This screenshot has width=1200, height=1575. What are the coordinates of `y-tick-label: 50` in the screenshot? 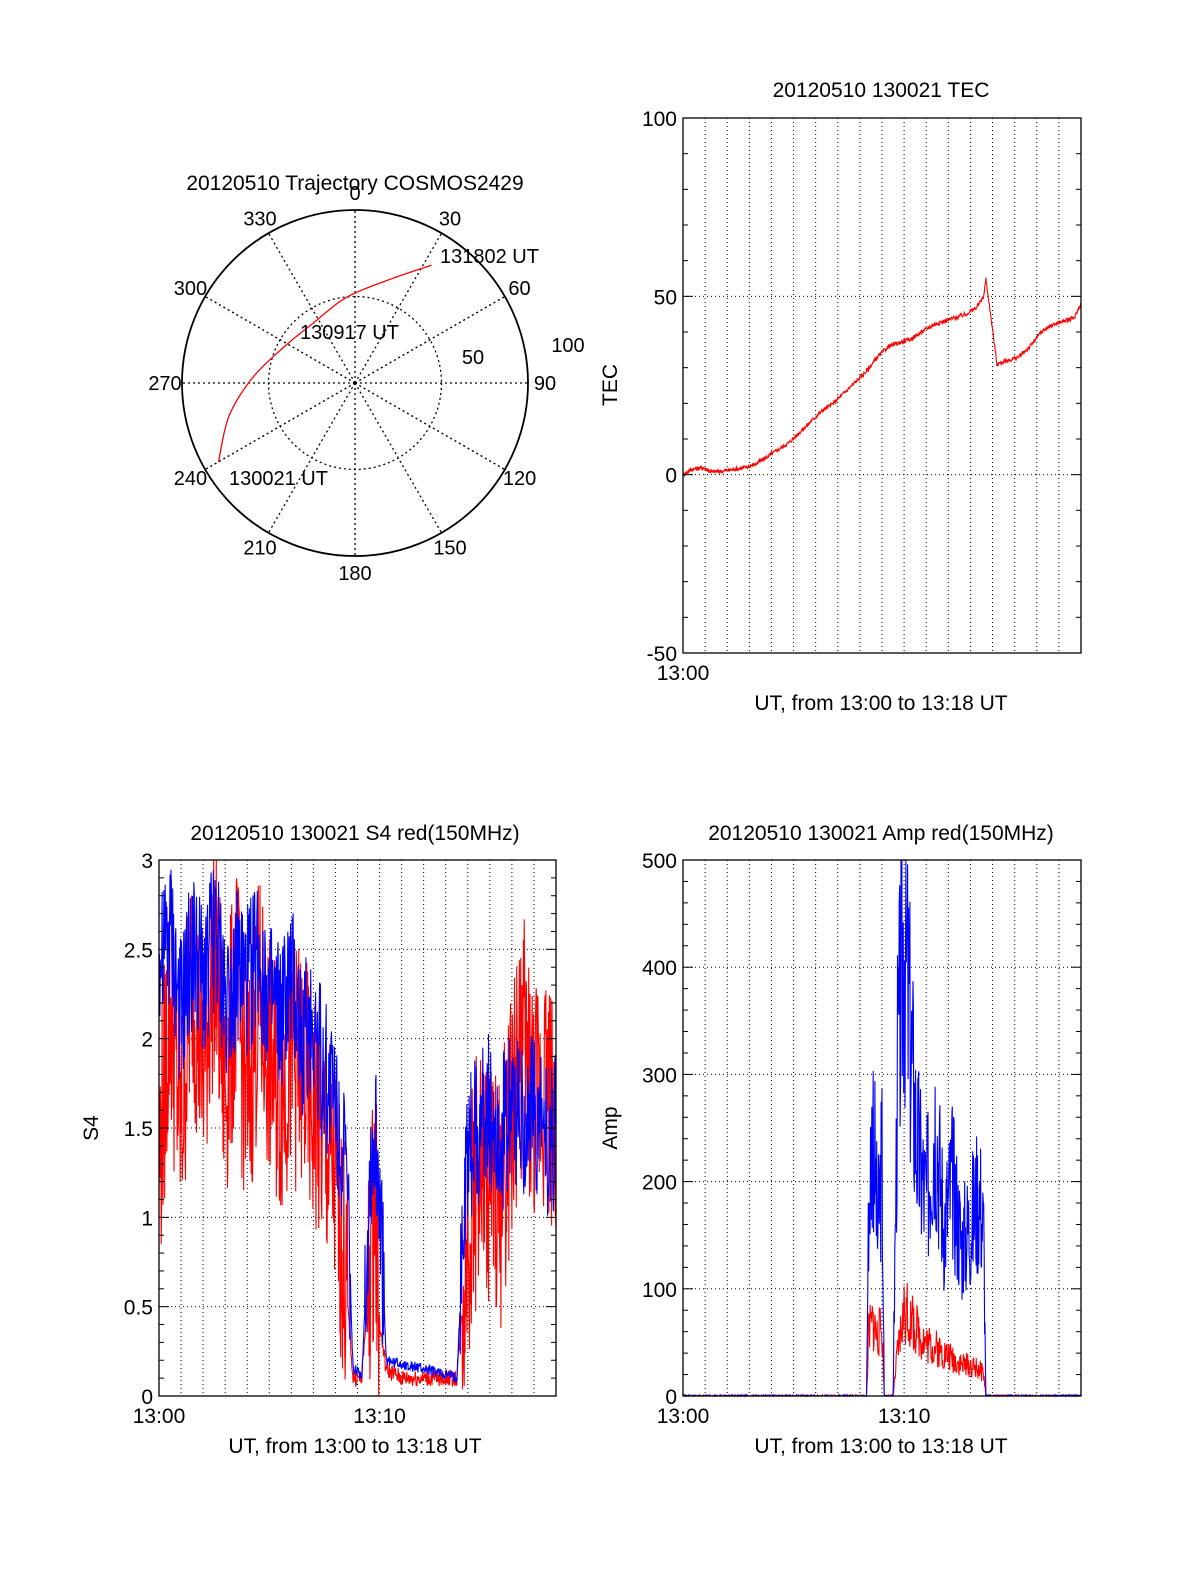 It's located at (665, 297).